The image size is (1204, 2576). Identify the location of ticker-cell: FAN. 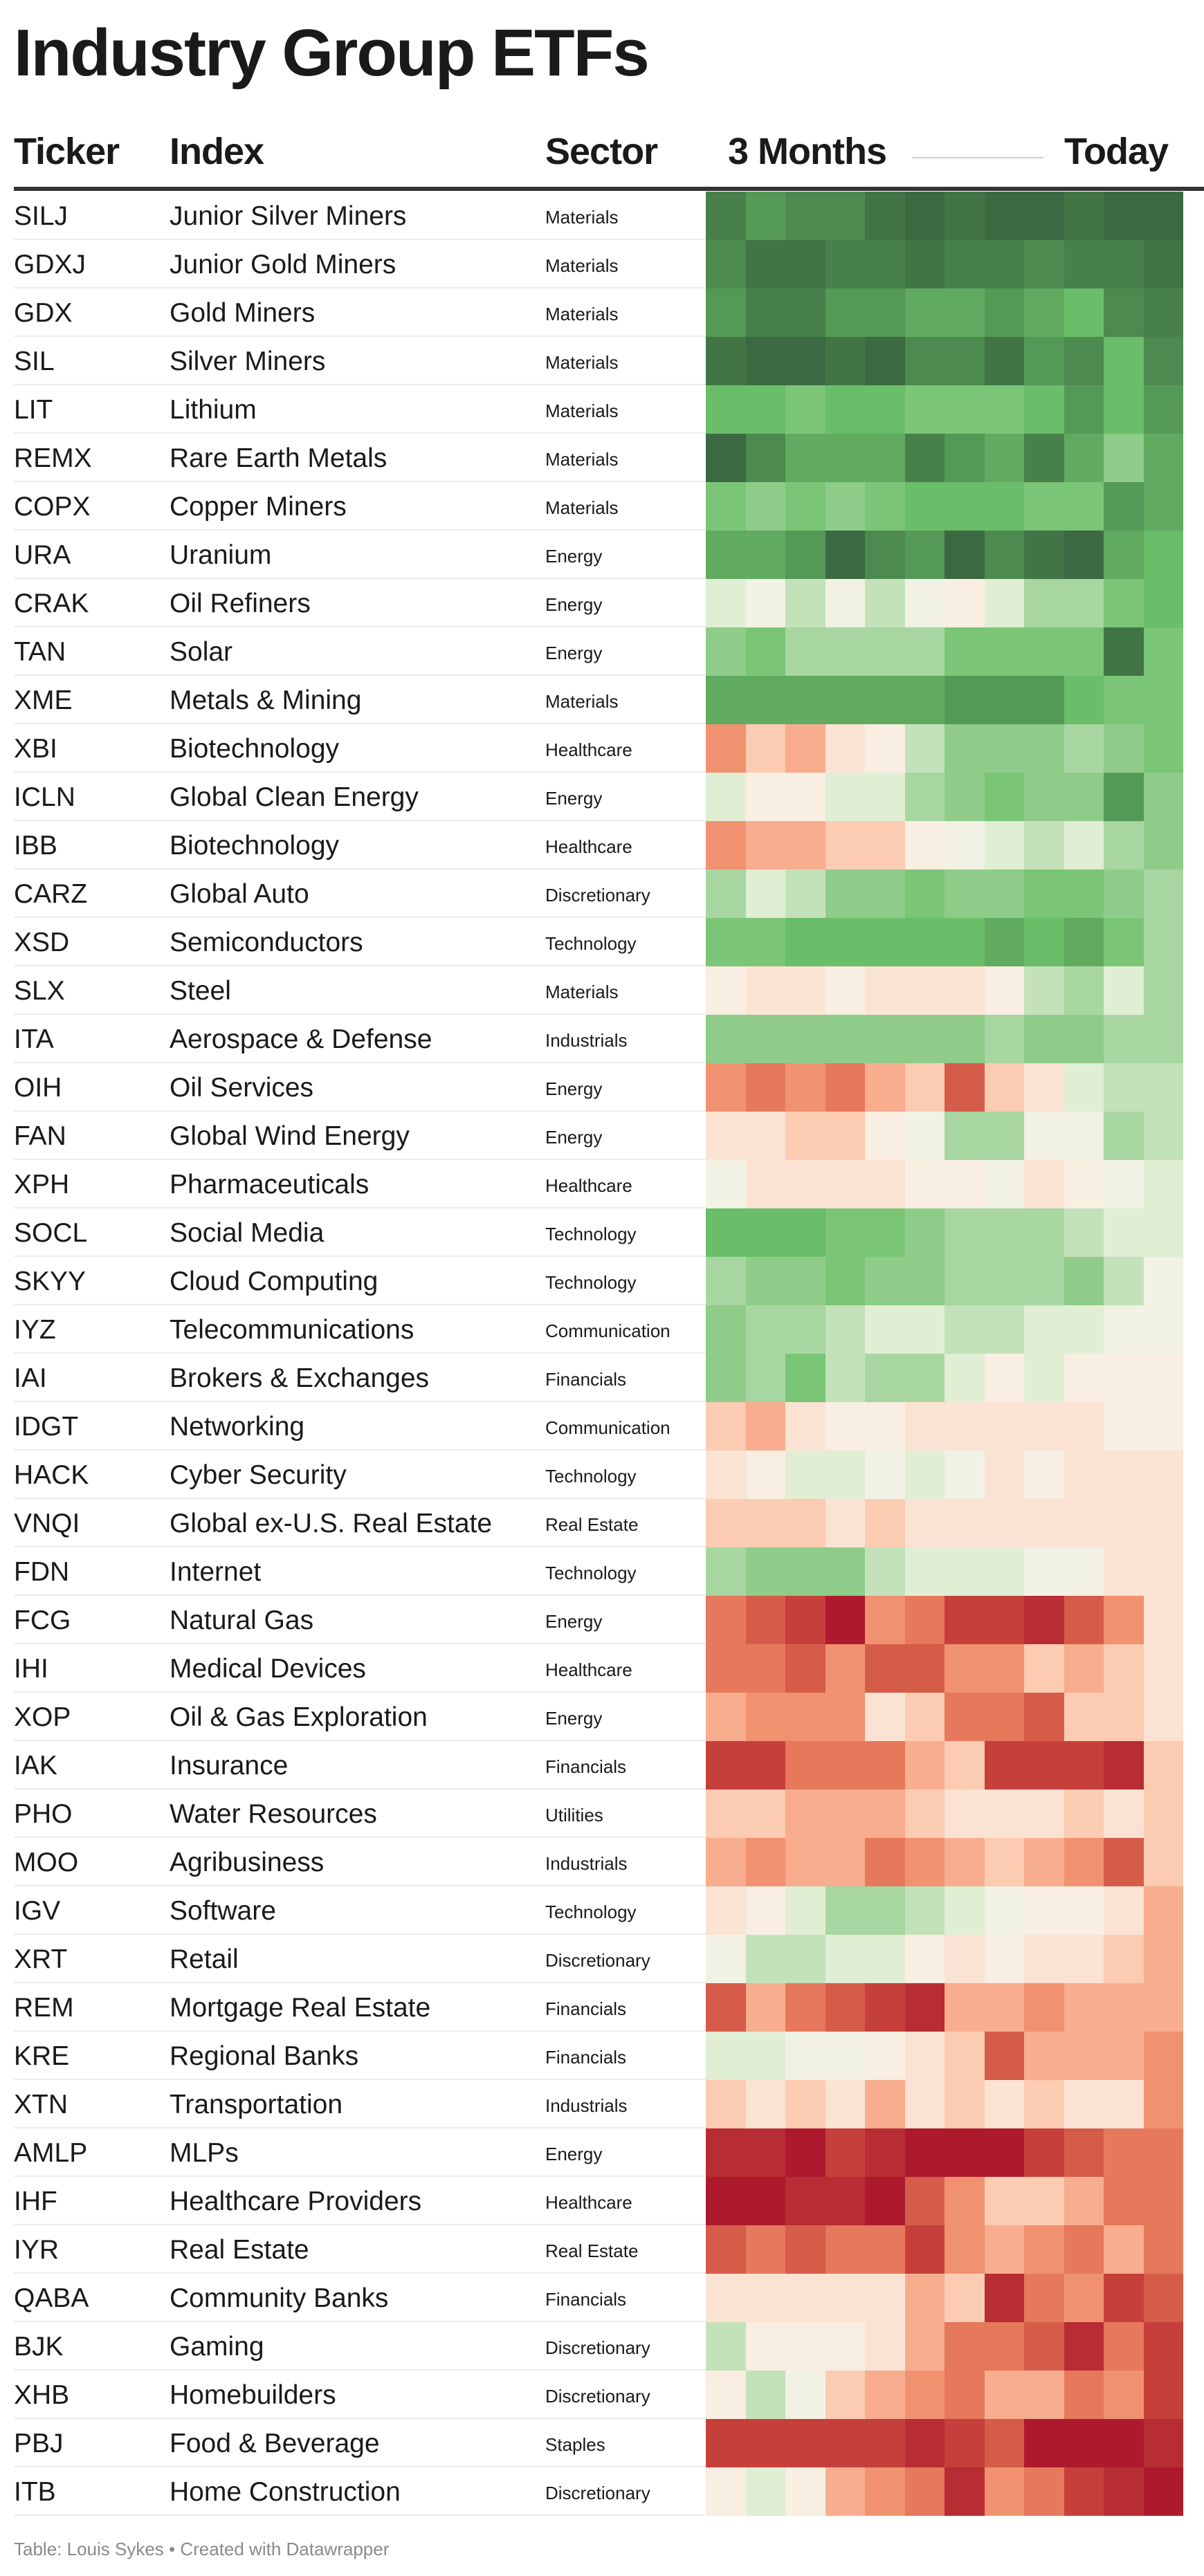
(40, 1136).